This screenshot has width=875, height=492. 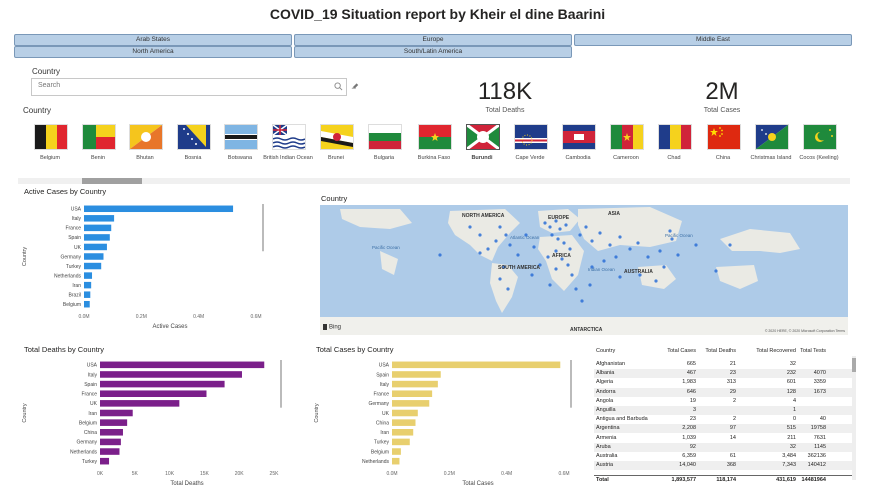 What do you see at coordinates (153, 40) in the screenshot?
I see `region-button-arab-states: Arab States` at bounding box center [153, 40].